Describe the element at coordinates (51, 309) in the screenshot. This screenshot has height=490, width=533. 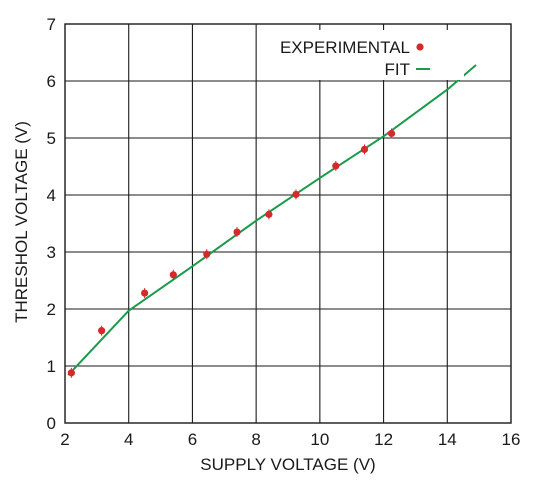
I see `y-tick-label: 2` at that location.